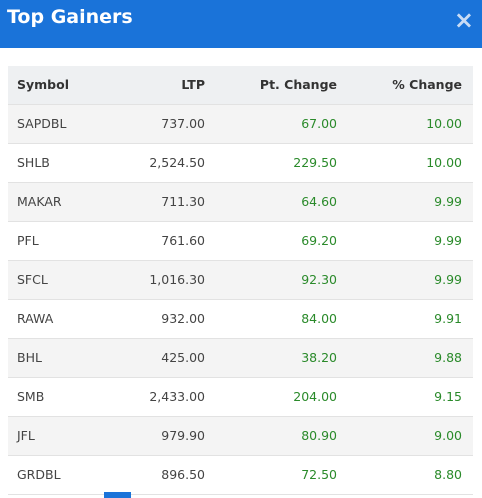 The height and width of the screenshot is (498, 482). What do you see at coordinates (117, 495) in the screenshot?
I see `pagination-indicator` at bounding box center [117, 495].